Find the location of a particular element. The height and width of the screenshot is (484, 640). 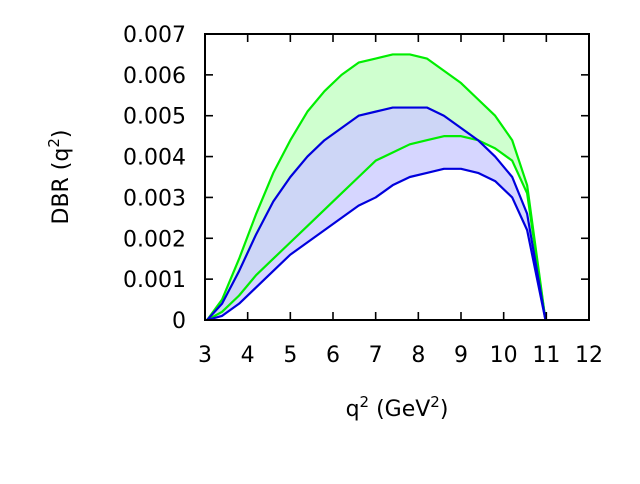

x-tick-label: 9 is located at coordinates (461, 355).